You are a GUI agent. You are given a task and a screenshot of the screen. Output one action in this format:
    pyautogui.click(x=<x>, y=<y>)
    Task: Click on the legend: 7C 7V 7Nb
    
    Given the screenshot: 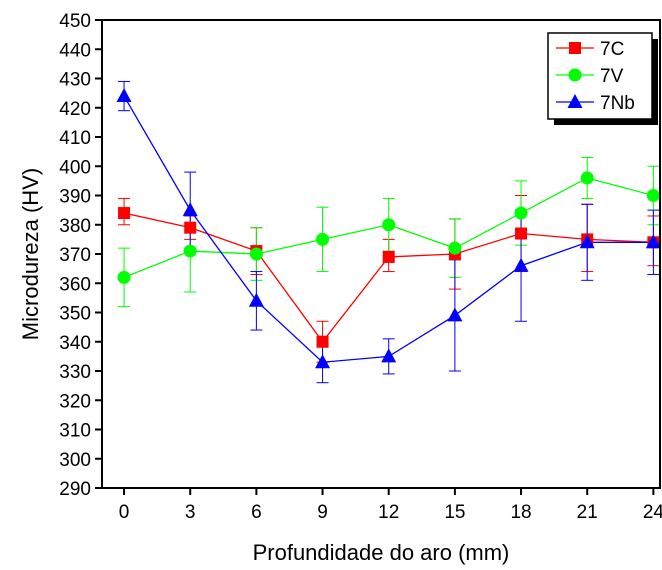 What is the action you would take?
    pyautogui.click(x=602, y=78)
    